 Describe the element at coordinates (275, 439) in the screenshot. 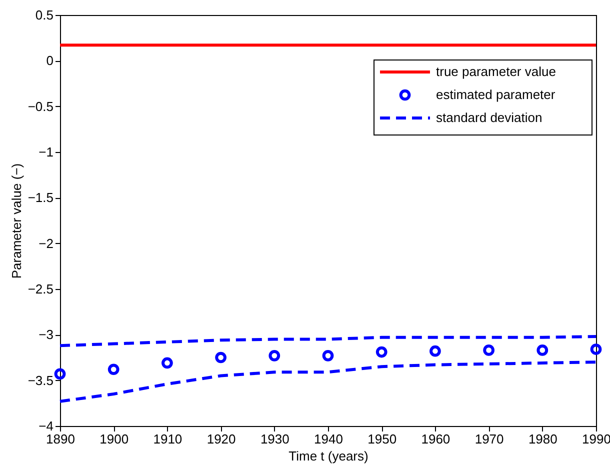

I see `x-tick-label: 1930` at that location.